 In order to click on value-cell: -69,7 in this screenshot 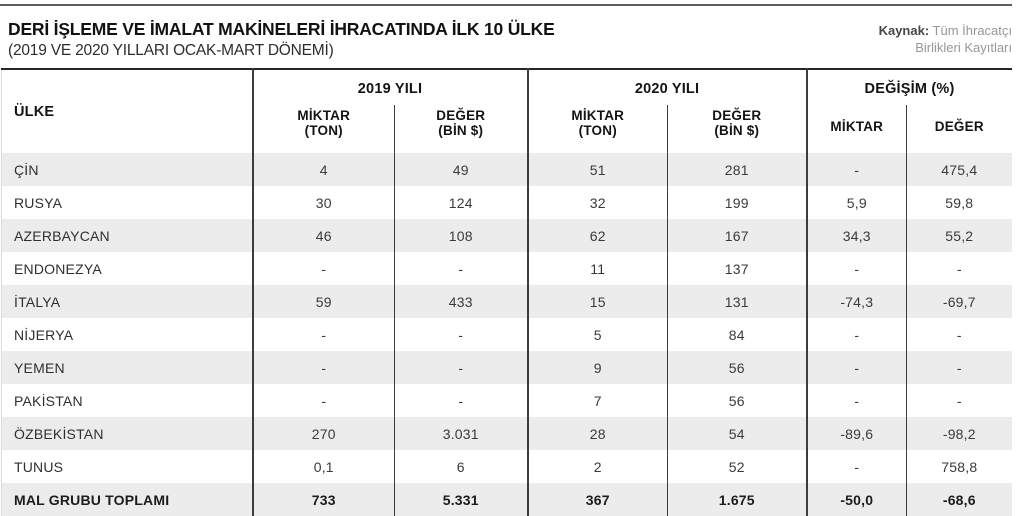, I will do `click(959, 301)`.